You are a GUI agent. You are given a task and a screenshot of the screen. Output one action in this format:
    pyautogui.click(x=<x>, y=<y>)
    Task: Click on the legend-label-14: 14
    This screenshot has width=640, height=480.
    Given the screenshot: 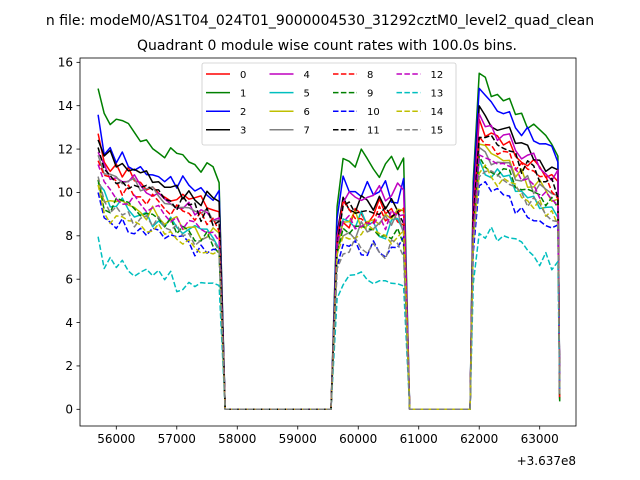 What is the action you would take?
    pyautogui.click(x=437, y=112)
    